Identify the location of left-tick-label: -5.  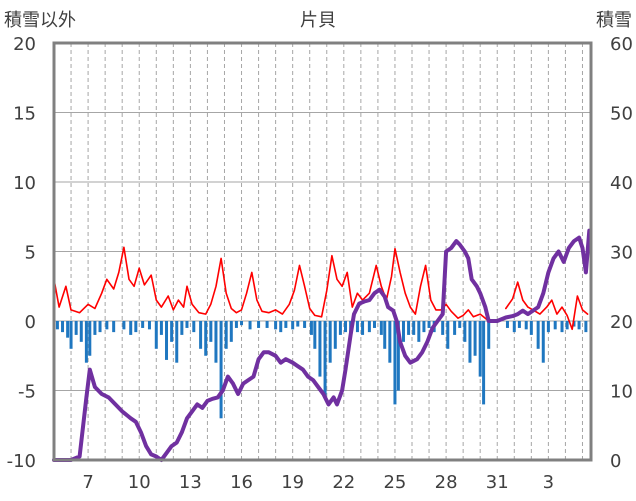
(27, 392).